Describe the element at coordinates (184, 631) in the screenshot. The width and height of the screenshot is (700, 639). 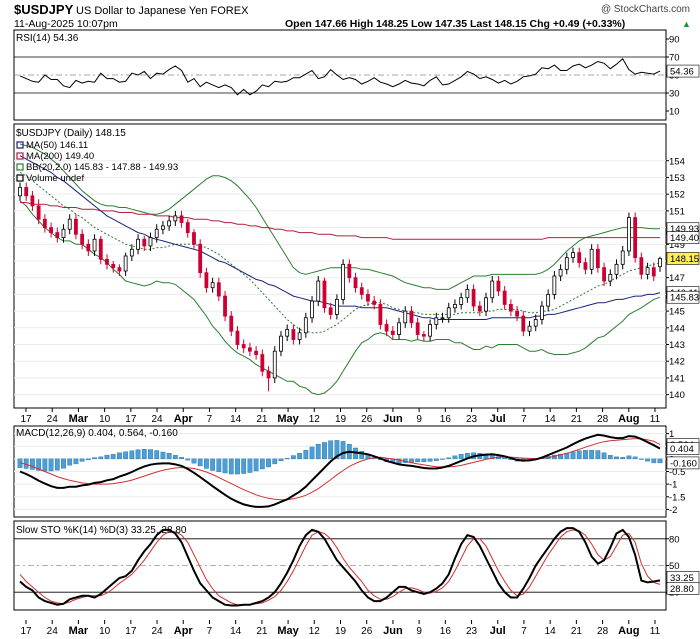
I see `x-axis-bottom-label: Apr` at that location.